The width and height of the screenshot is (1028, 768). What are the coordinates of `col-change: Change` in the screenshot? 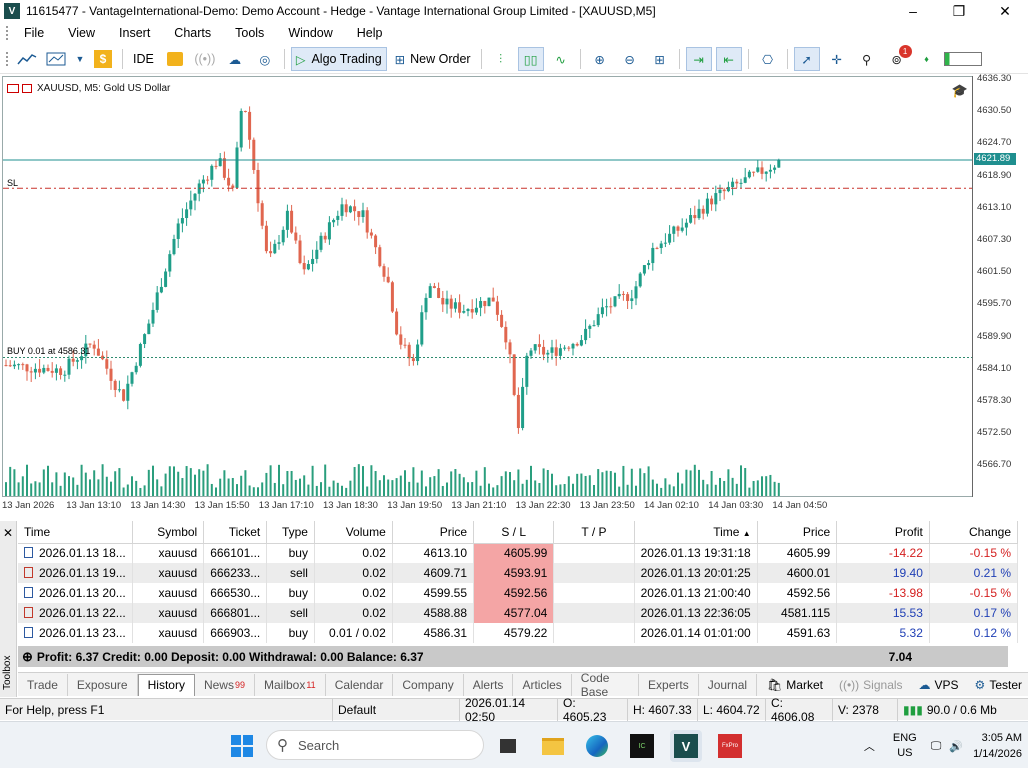 It's located at (974, 532).